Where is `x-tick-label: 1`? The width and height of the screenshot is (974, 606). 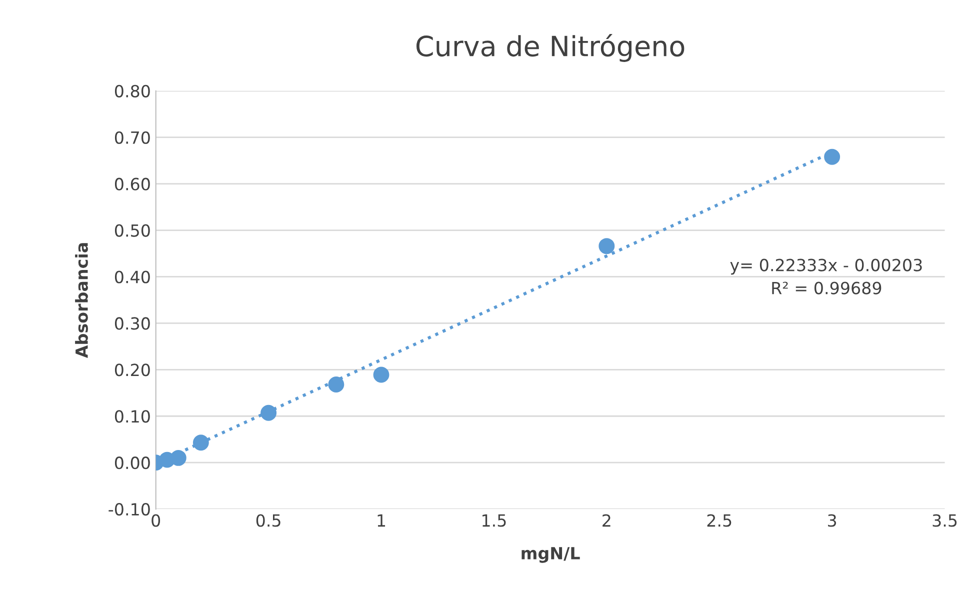 x-tick-label: 1 is located at coordinates (382, 520).